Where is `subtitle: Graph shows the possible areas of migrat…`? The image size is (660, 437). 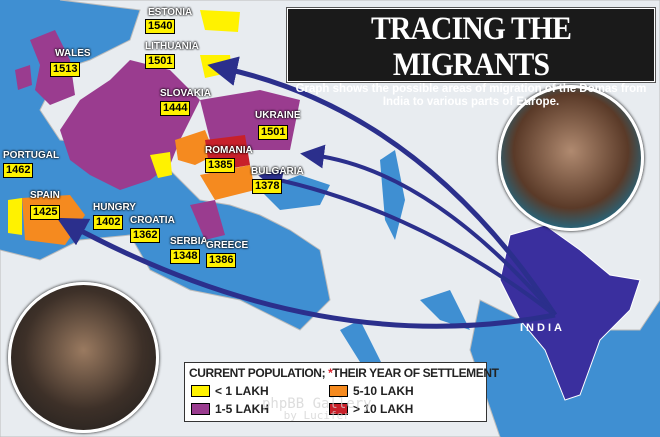 subtitle: Graph shows the possible areas of migrat… is located at coordinates (471, 95).